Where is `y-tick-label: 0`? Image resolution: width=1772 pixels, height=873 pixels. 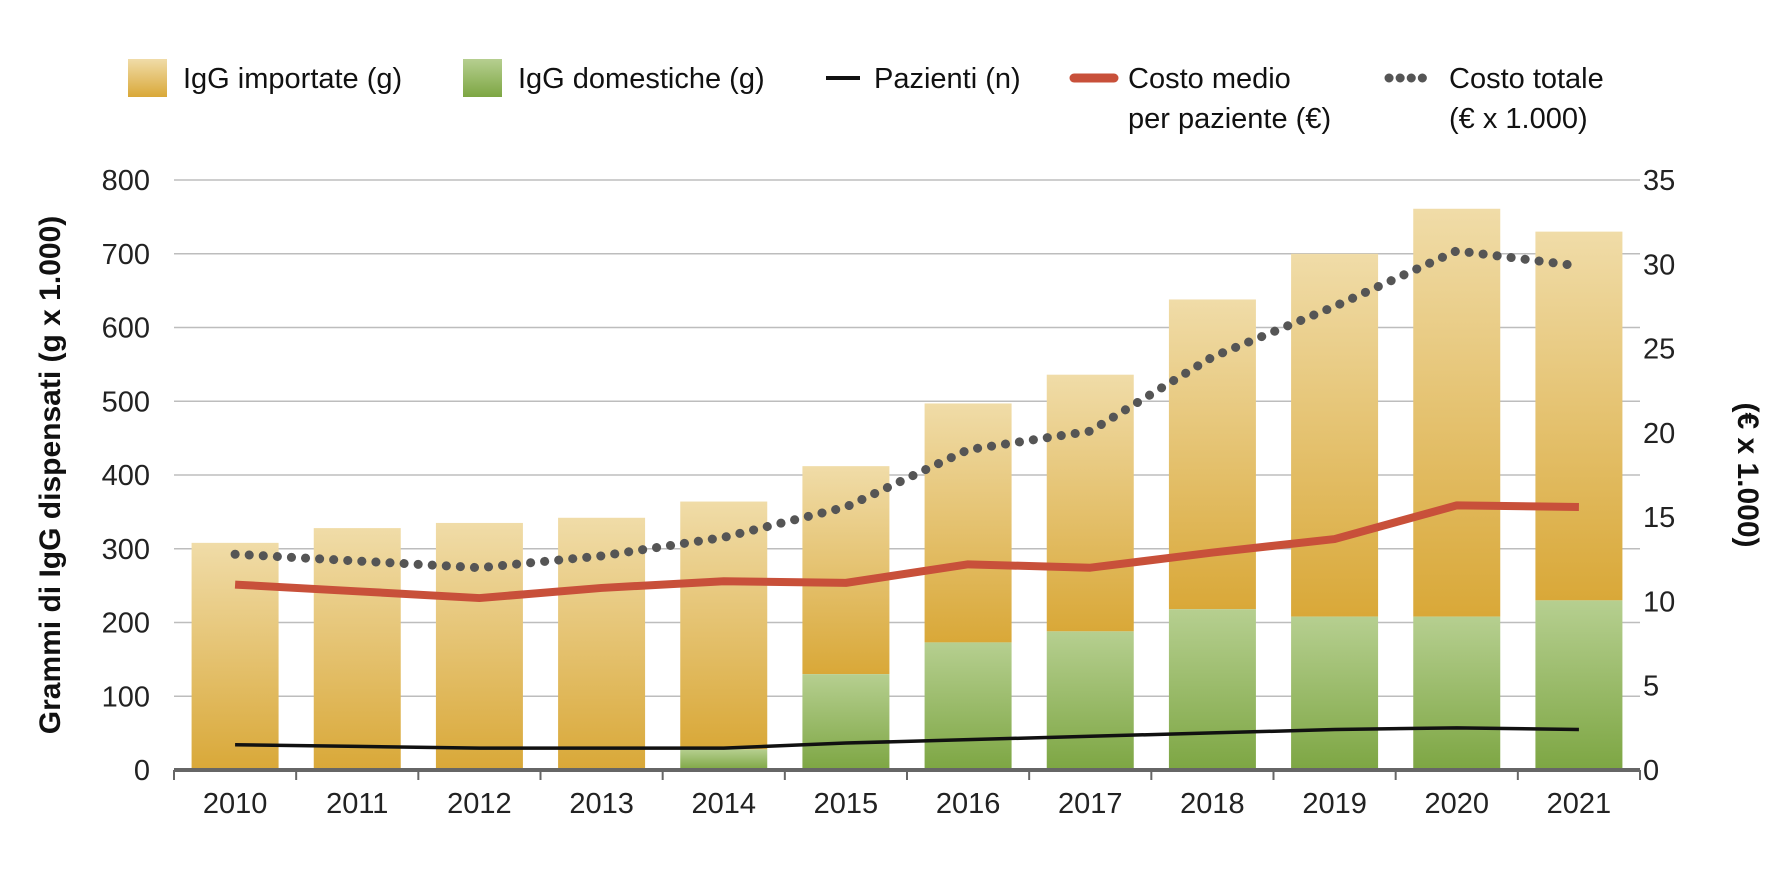
y-tick-label: 0 is located at coordinates (142, 771).